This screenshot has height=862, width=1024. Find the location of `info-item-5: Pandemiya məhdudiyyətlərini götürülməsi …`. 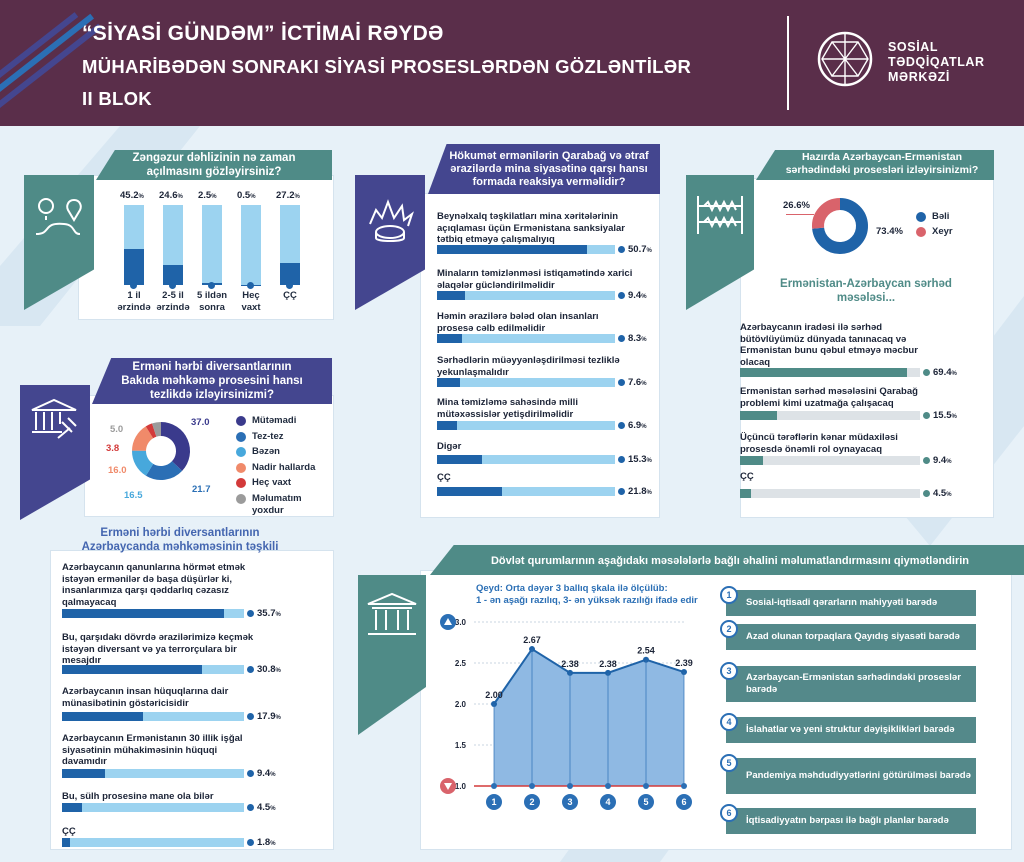

info-item-5: Pandemiya məhdudiyyətlərini götürülməsi … is located at coordinates (851, 776).